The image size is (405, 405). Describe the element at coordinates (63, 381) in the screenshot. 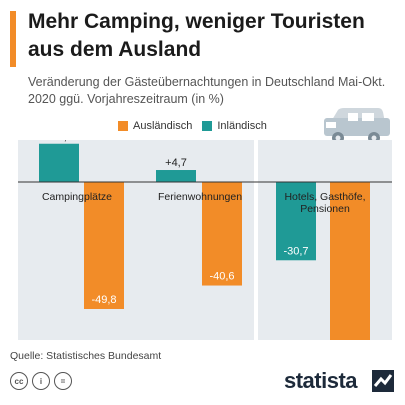

I see `equal-icon: =` at that location.